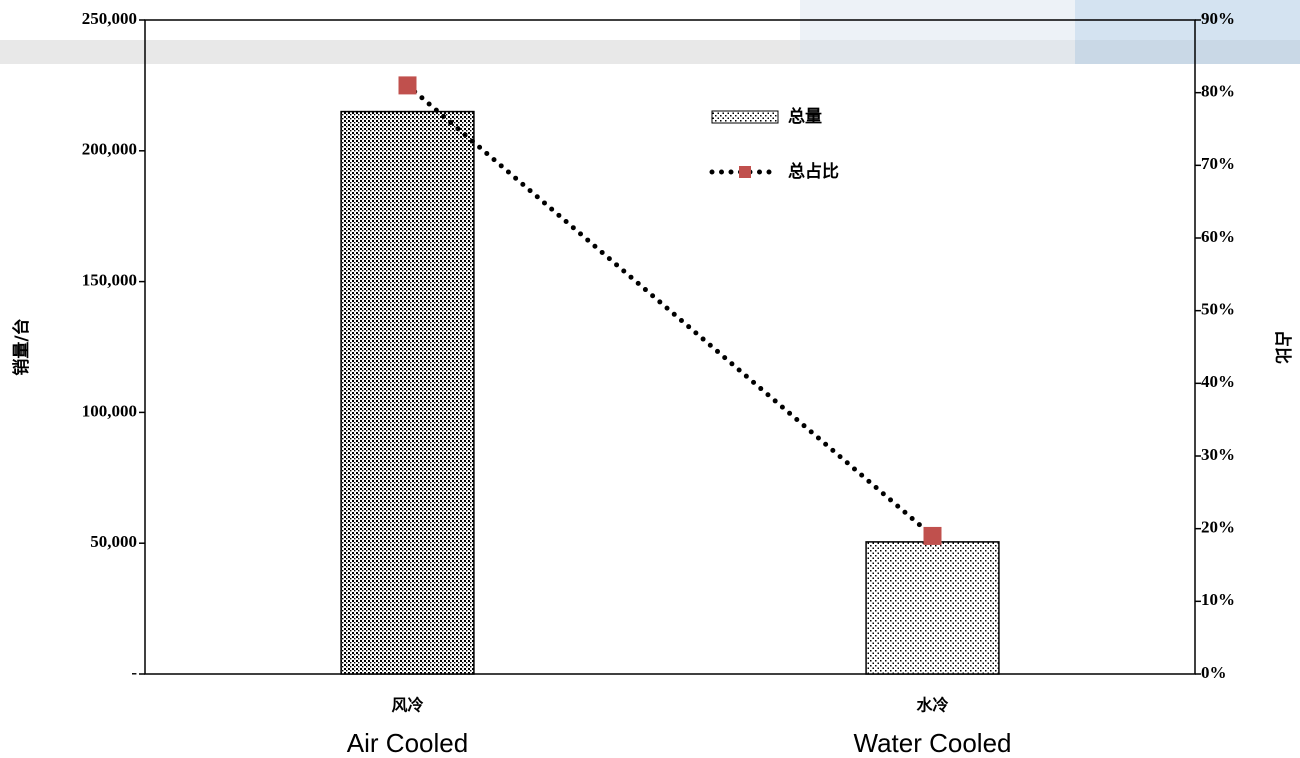  Describe the element at coordinates (933, 743) in the screenshot. I see `x-tick-label-en: Water Cooled` at that location.